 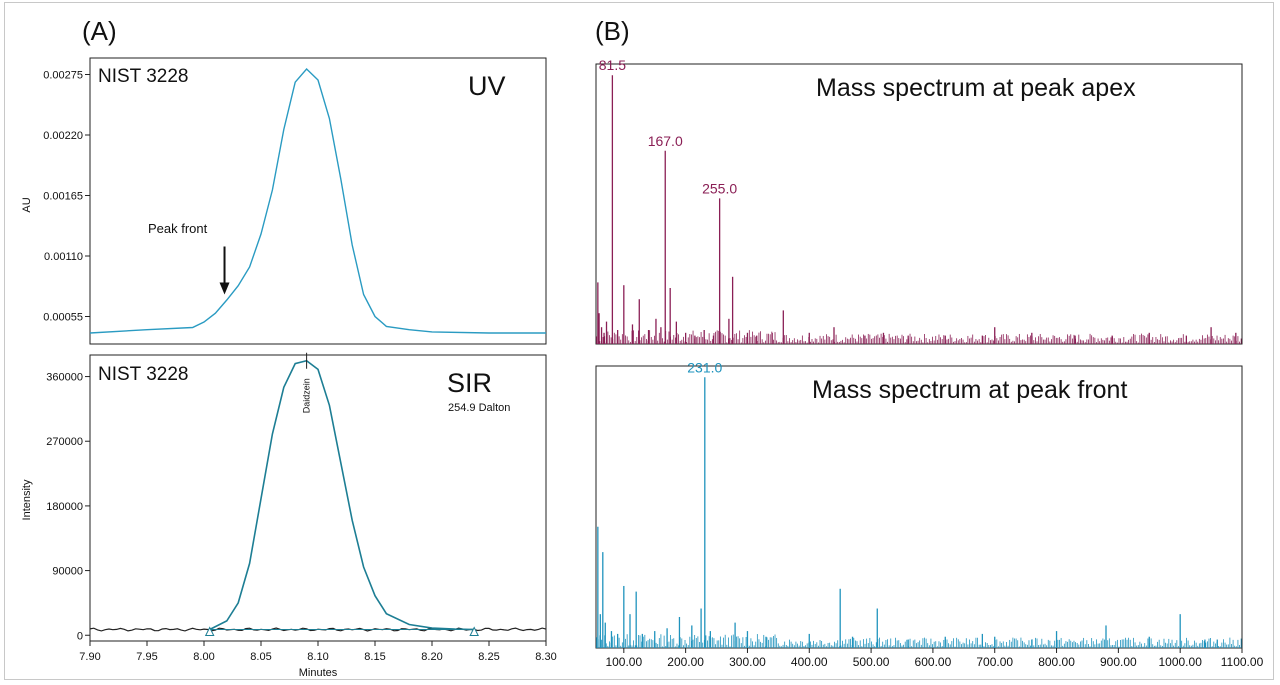 What do you see at coordinates (27, 204) in the screenshot?
I see `uv-y-axis-label: AU` at bounding box center [27, 204].